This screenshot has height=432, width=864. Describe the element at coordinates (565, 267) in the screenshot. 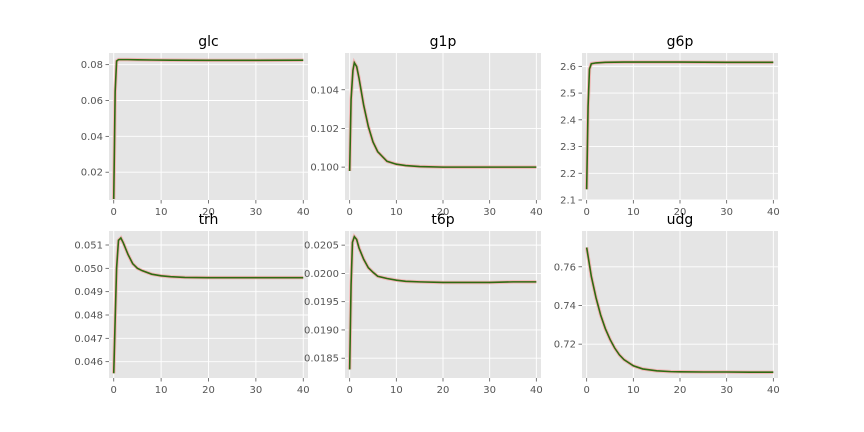

I see `y-tick-label: 0.76` at that location.